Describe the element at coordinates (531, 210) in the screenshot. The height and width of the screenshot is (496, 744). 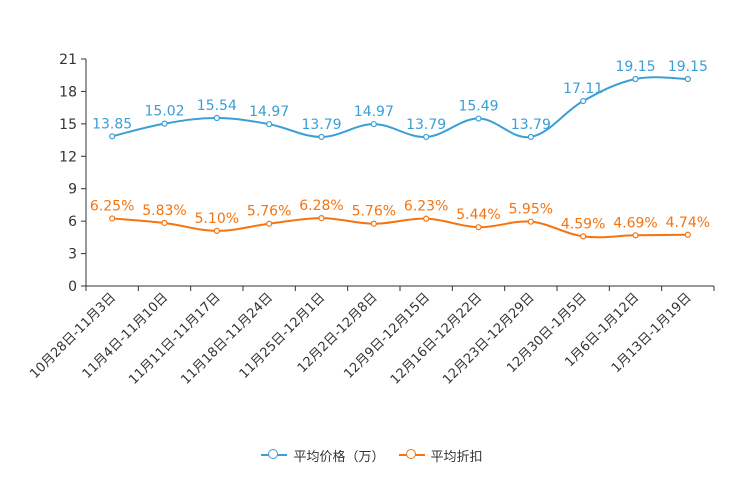
I see `data-label: 5.95%` at that location.